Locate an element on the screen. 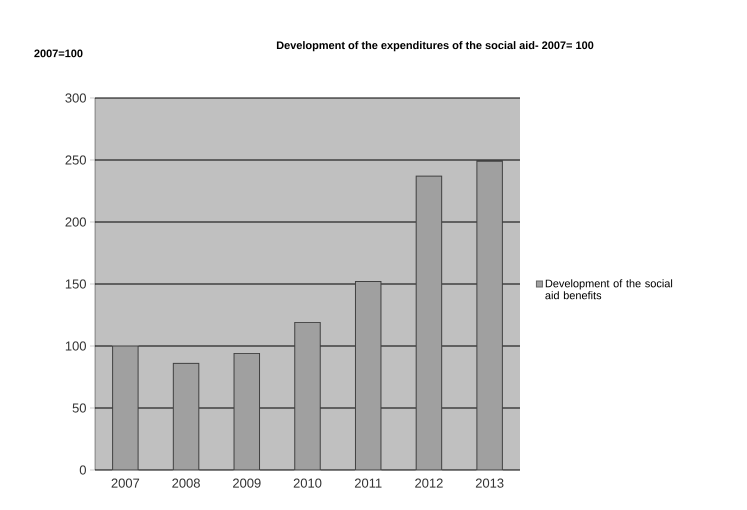 The height and width of the screenshot is (510, 747). y-tick-label: 0 is located at coordinates (83, 470).